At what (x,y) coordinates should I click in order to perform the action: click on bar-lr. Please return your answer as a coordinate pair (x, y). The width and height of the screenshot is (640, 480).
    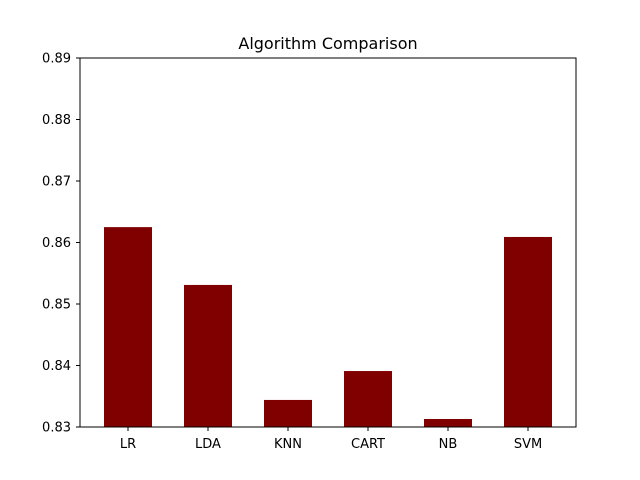
    Looking at the image, I should click on (128, 327).